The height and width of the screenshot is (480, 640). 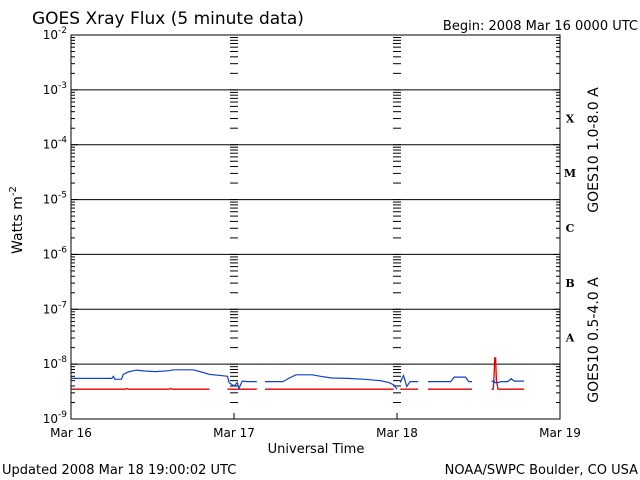 I want to click on flare-class-labels: X M C B A, so click(x=570, y=228).